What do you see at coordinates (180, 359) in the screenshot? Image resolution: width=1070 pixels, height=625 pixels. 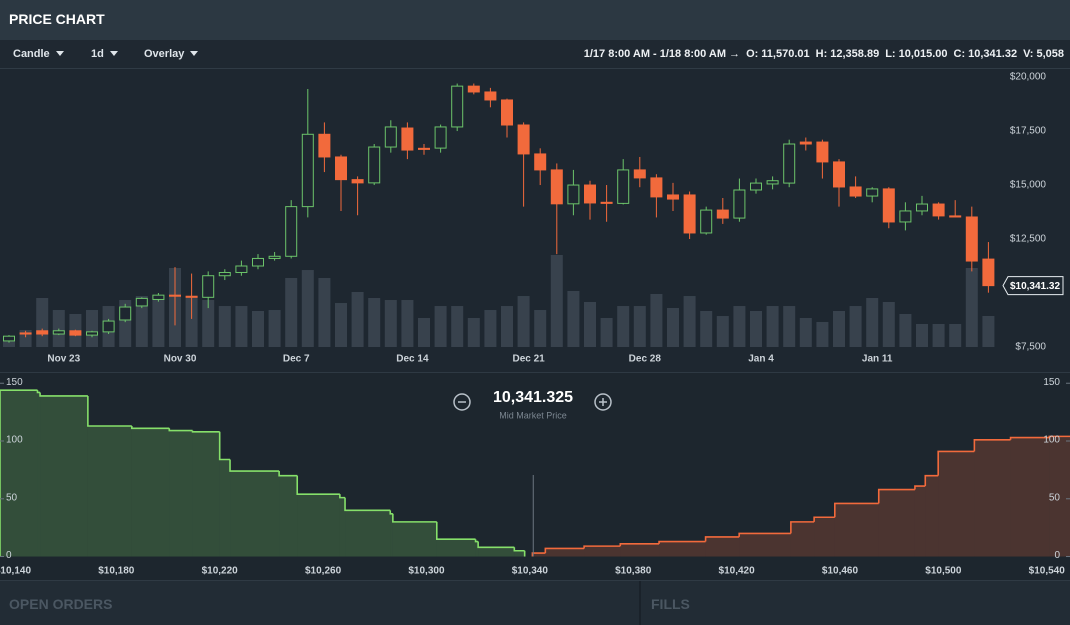 I see `x-tick-label: Nov 30` at bounding box center [180, 359].